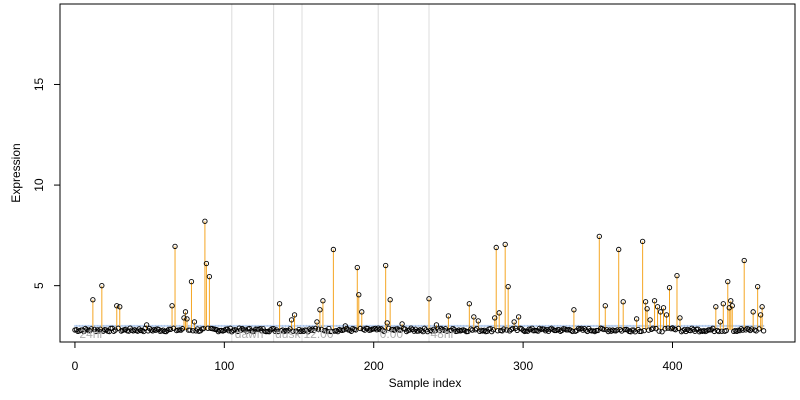  What do you see at coordinates (91, 334) in the screenshot?
I see `condition-label: 24hr` at bounding box center [91, 334].